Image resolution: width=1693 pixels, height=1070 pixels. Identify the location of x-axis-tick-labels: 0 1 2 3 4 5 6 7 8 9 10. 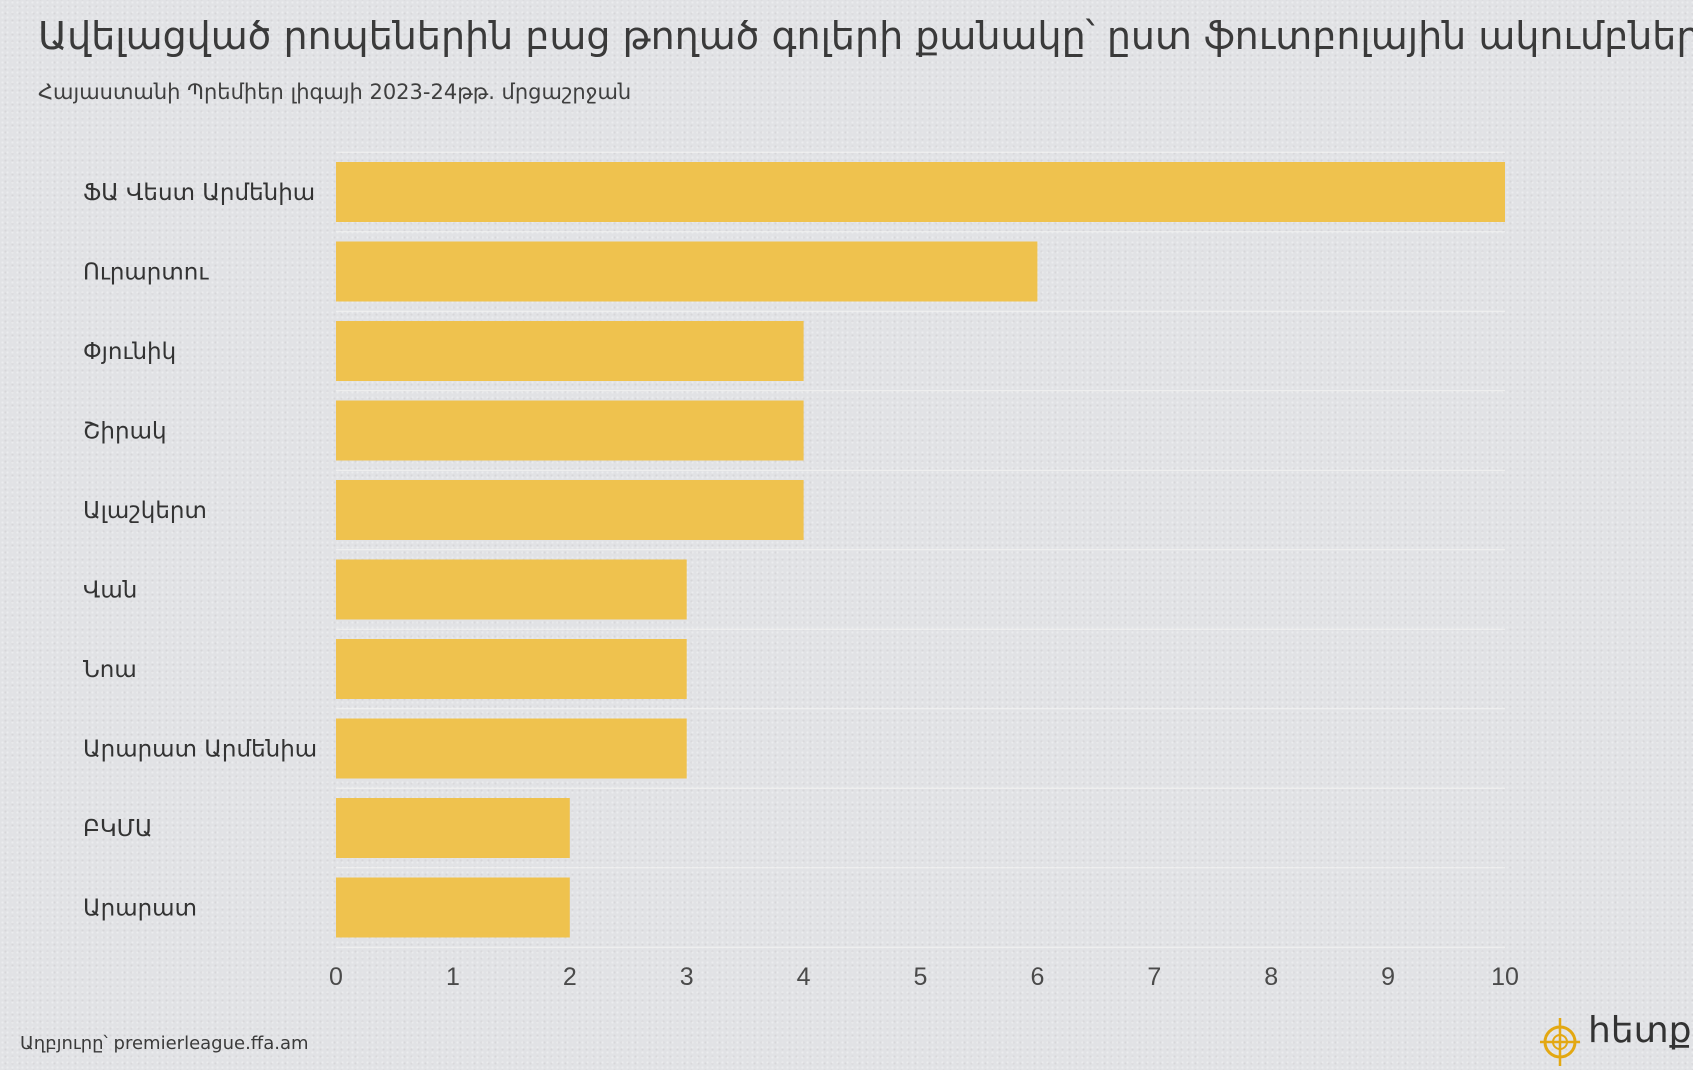
(924, 977).